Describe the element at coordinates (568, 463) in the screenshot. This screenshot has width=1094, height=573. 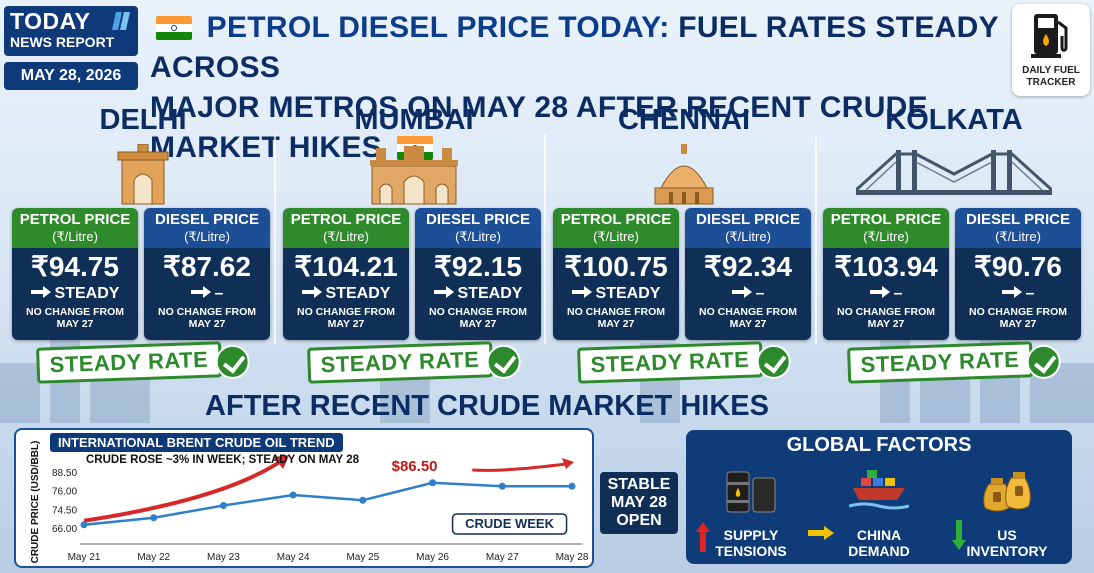
I see `trend-arrow-head` at that location.